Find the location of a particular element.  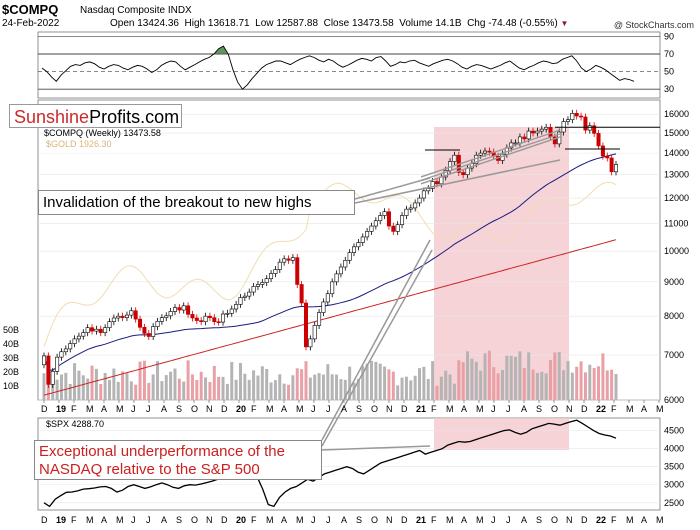

price-tick-label-8000: 8000 is located at coordinates (674, 316).